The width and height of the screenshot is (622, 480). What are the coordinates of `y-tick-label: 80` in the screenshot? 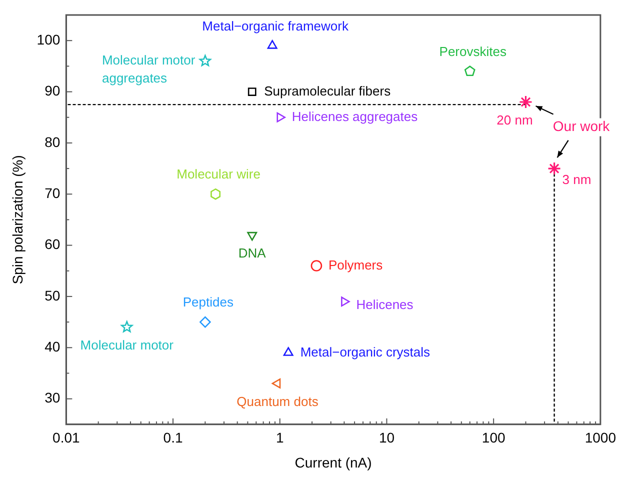 It's located at (52, 142).